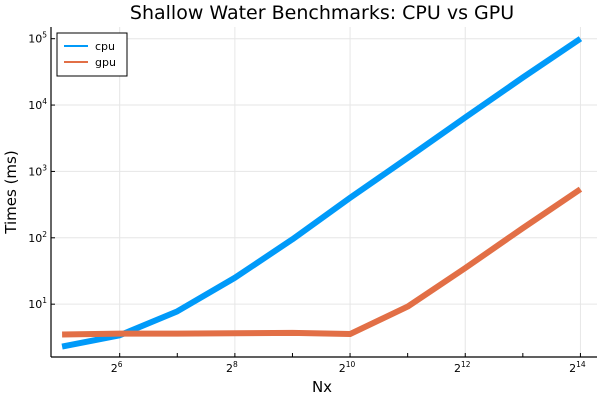  What do you see at coordinates (462, 367) in the screenshot?
I see `x-tick-label-3: 212` at bounding box center [462, 367].